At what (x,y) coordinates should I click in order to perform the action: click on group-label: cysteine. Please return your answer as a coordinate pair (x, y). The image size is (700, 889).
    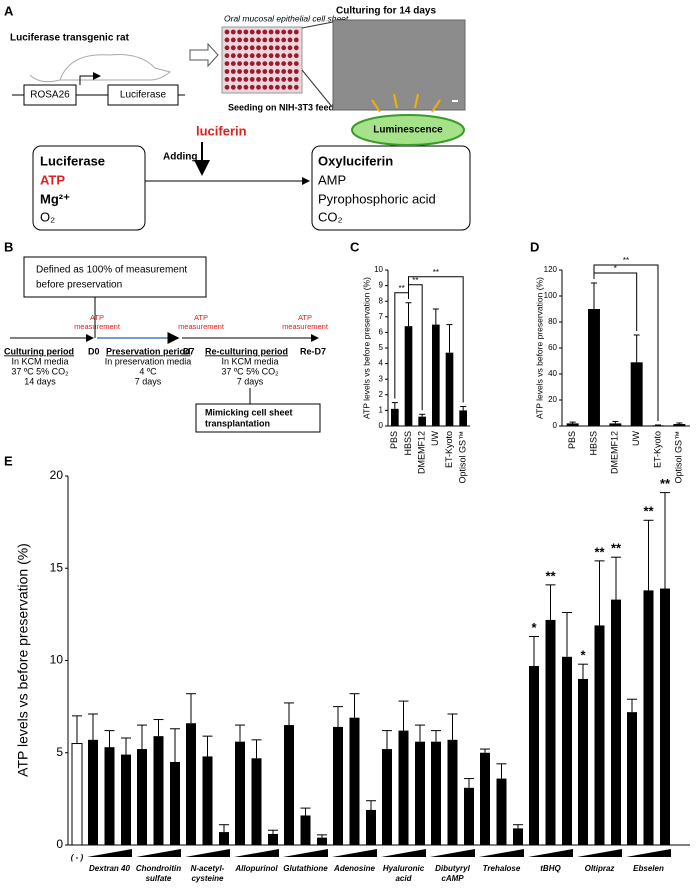
    Looking at the image, I should click on (207, 878).